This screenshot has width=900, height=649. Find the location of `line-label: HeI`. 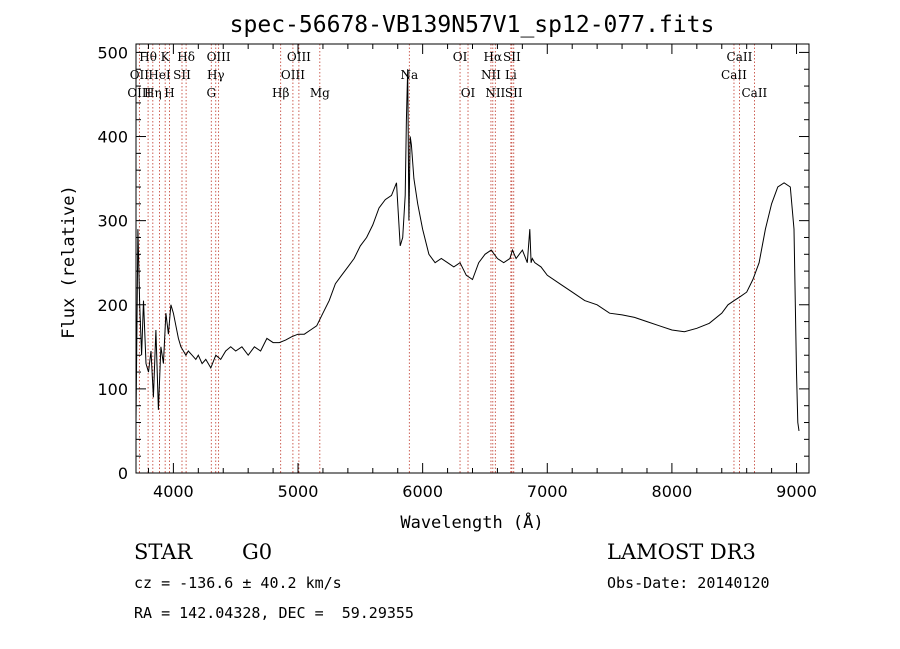

line-label: HeI is located at coordinates (159, 75).